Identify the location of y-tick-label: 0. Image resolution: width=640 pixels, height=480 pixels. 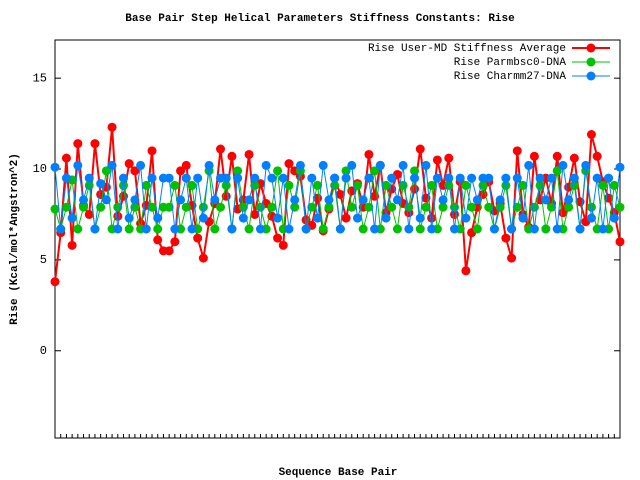
(43, 351).